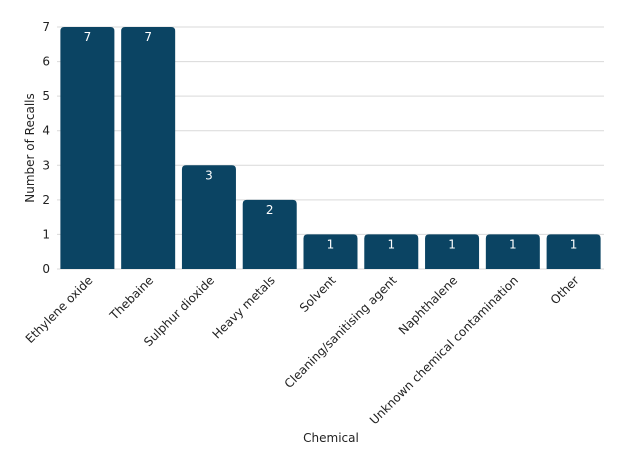 This screenshot has width=624, height=464. I want to click on x-tick-label: Naphthalene, so click(428, 305).